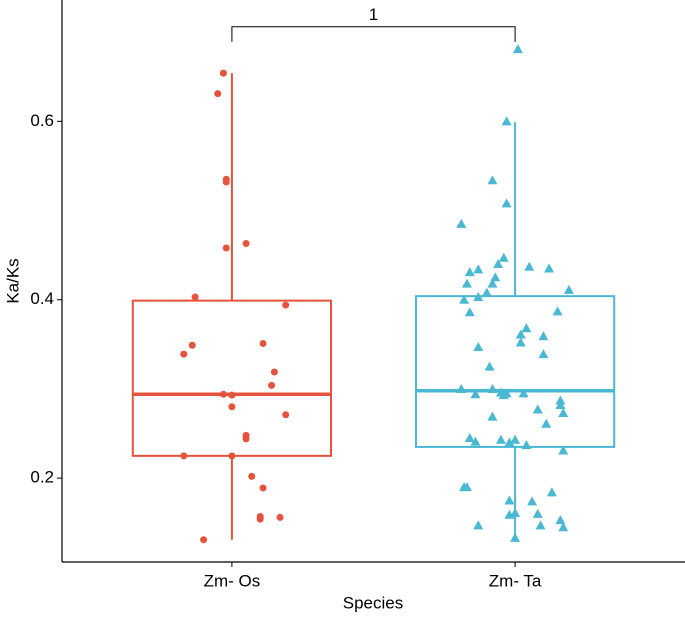 Image resolution: width=685 pixels, height=617 pixels. What do you see at coordinates (373, 14) in the screenshot?
I see `significance-label: 1` at bounding box center [373, 14].